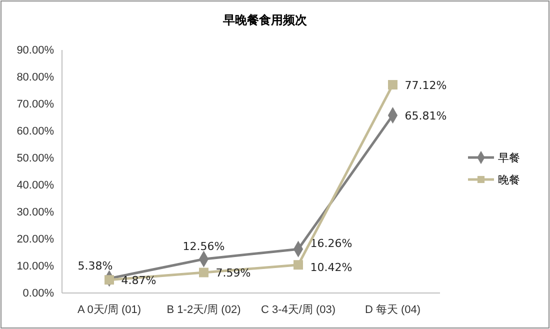  I want to click on data-label: 16.26%, so click(331, 243).